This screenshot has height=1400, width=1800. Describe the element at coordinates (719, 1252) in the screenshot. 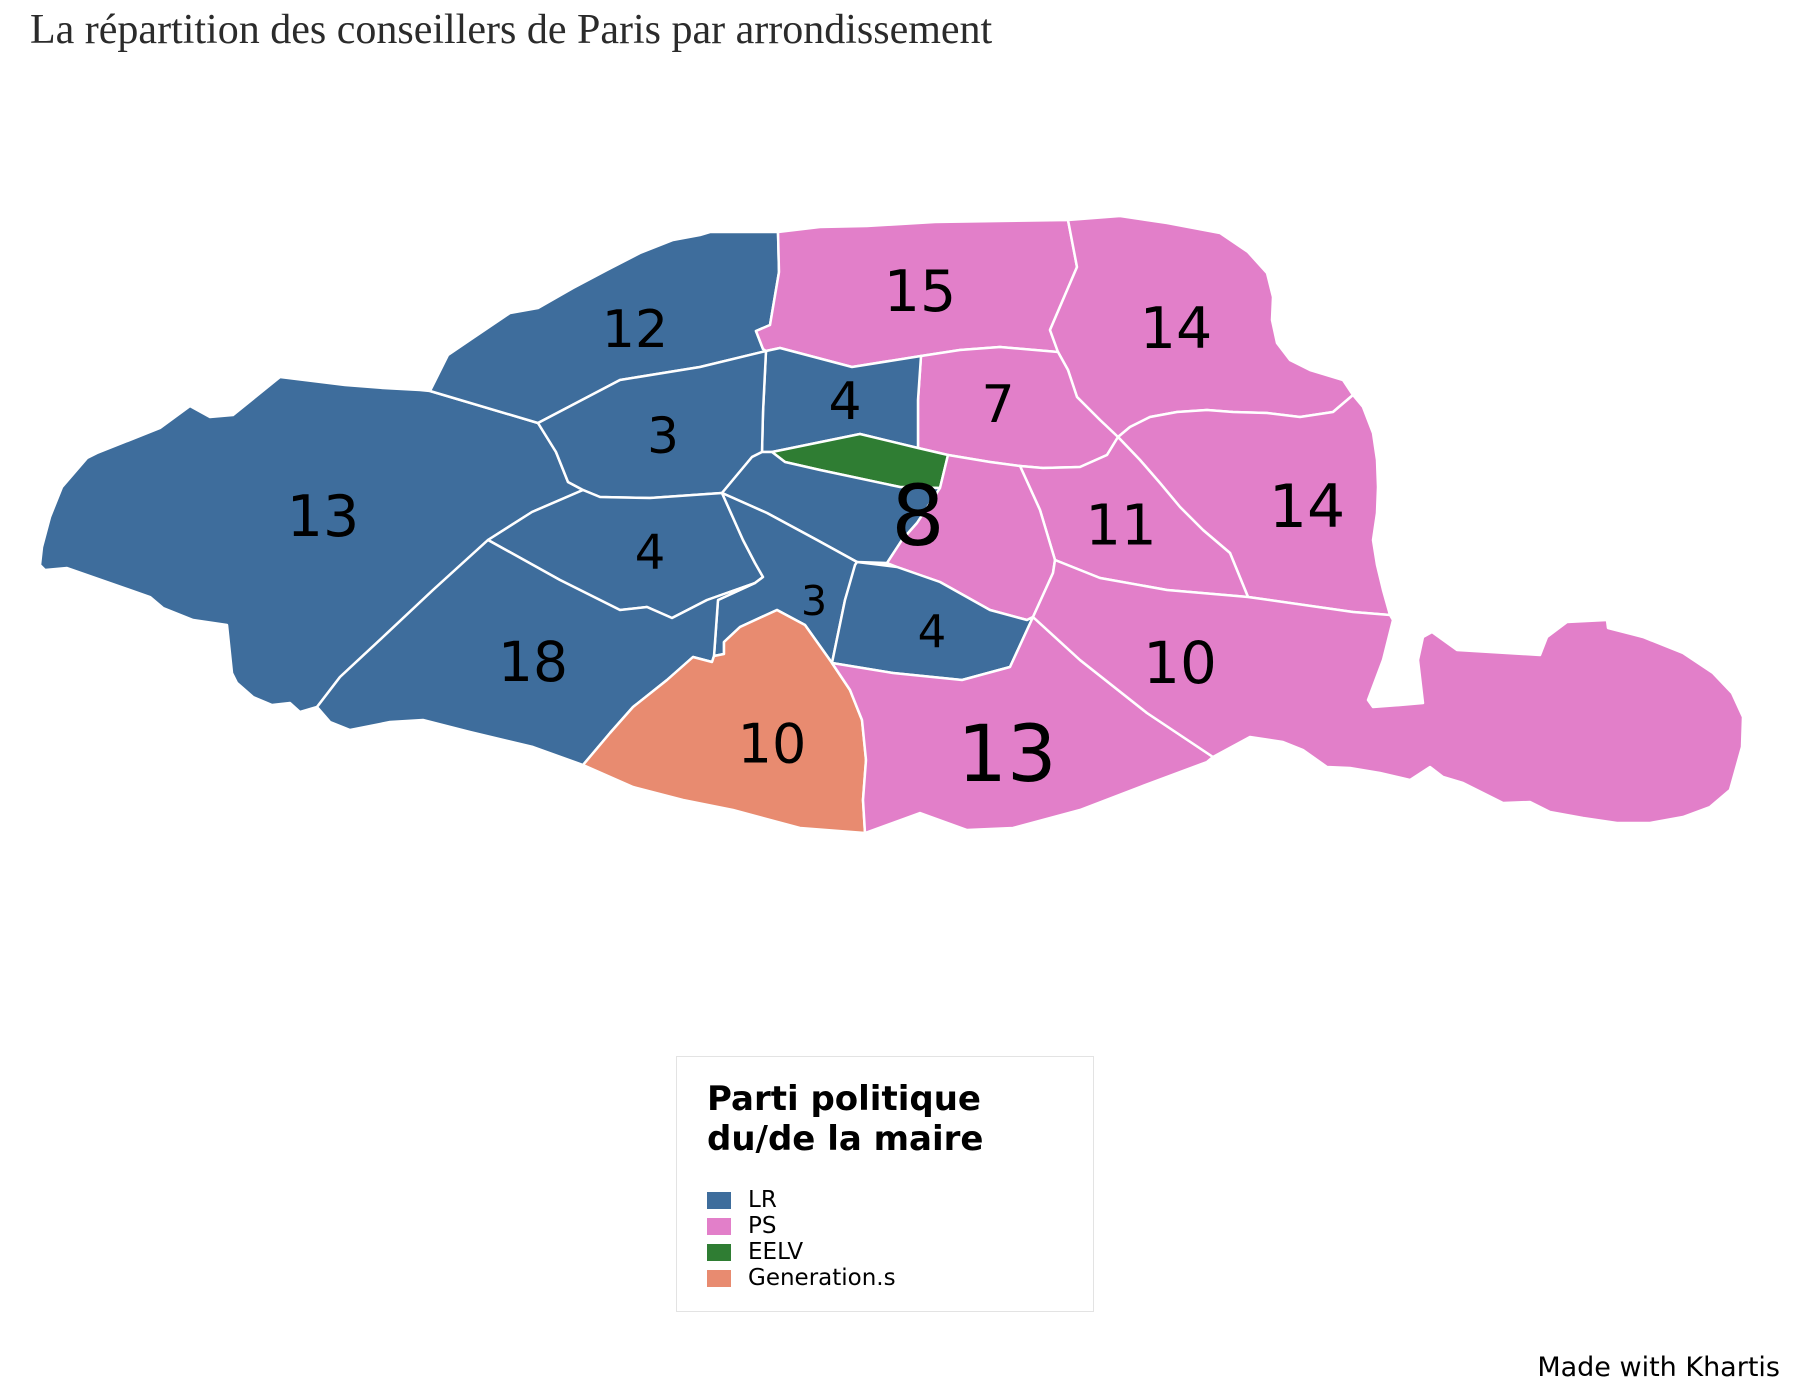

I see `legend-swatch-EELV` at that location.